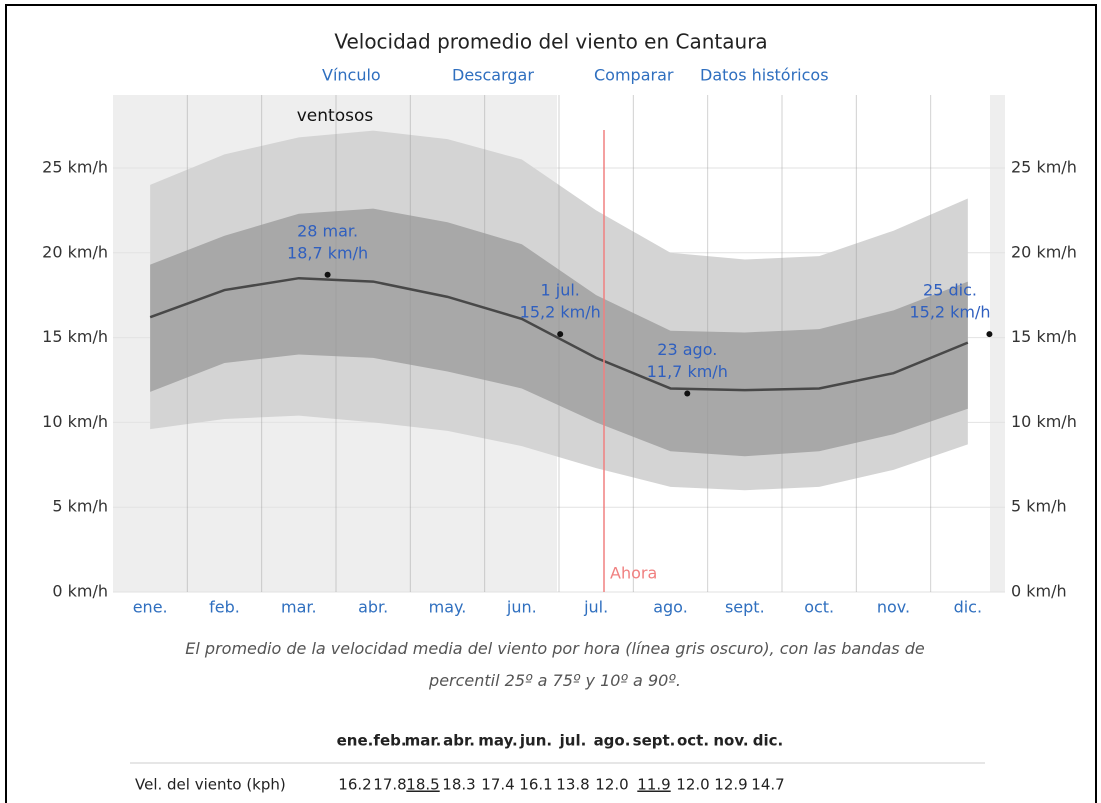 The height and width of the screenshot is (803, 1101). What do you see at coordinates (327, 252) in the screenshot?
I see `annotation-value: 18,7 km/h` at bounding box center [327, 252].